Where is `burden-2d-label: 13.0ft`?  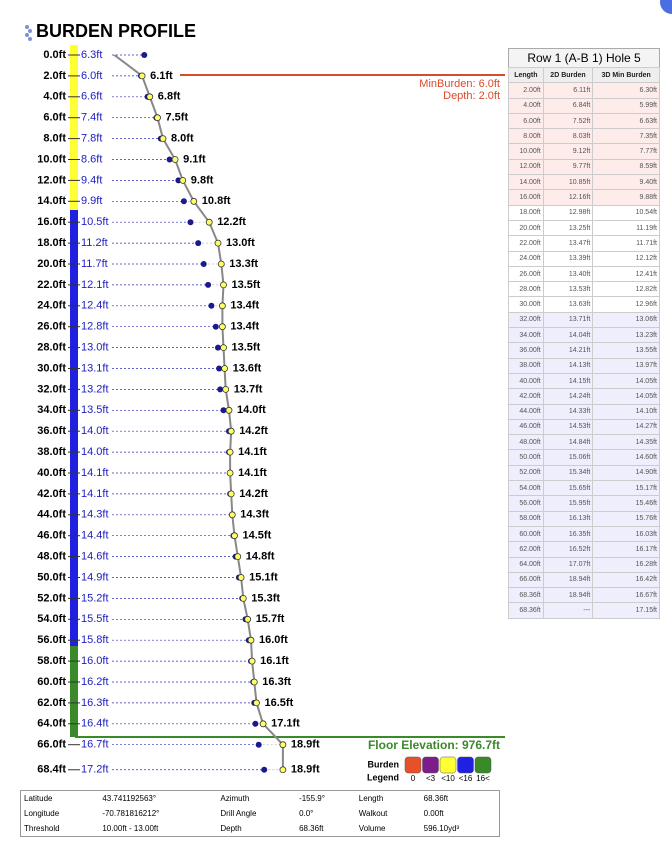 burden-2d-label: 13.0ft is located at coordinates (240, 243).